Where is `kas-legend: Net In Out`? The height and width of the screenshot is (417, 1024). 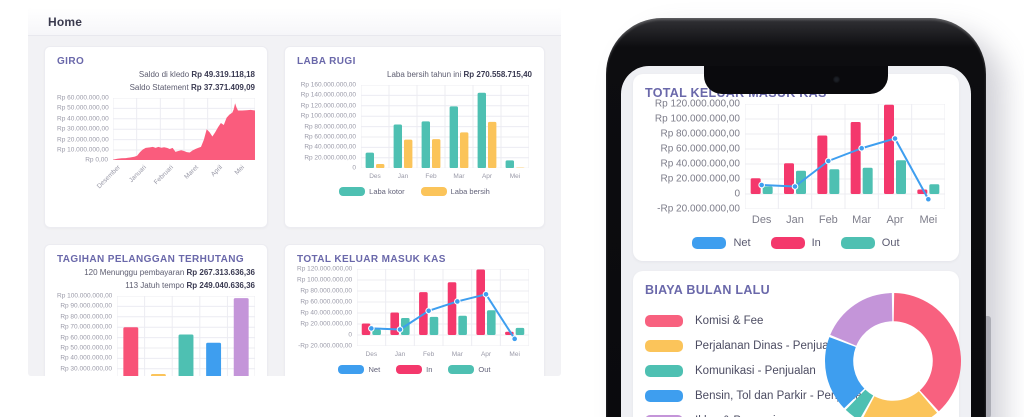
kas-legend: Net In Out is located at coordinates (414, 369).